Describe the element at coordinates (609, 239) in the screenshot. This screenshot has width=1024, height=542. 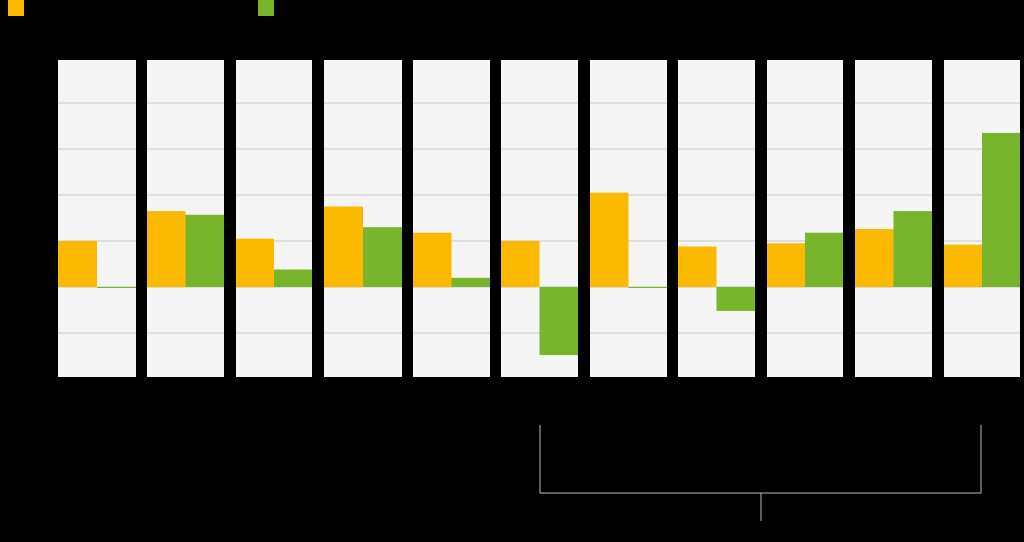
I see `bar-s1-c7` at that location.